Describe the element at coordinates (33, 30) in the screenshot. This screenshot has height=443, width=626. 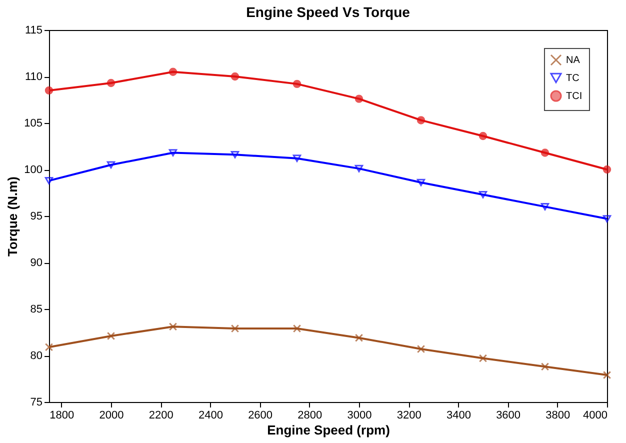
I see `y-tick-label: 115` at that location.